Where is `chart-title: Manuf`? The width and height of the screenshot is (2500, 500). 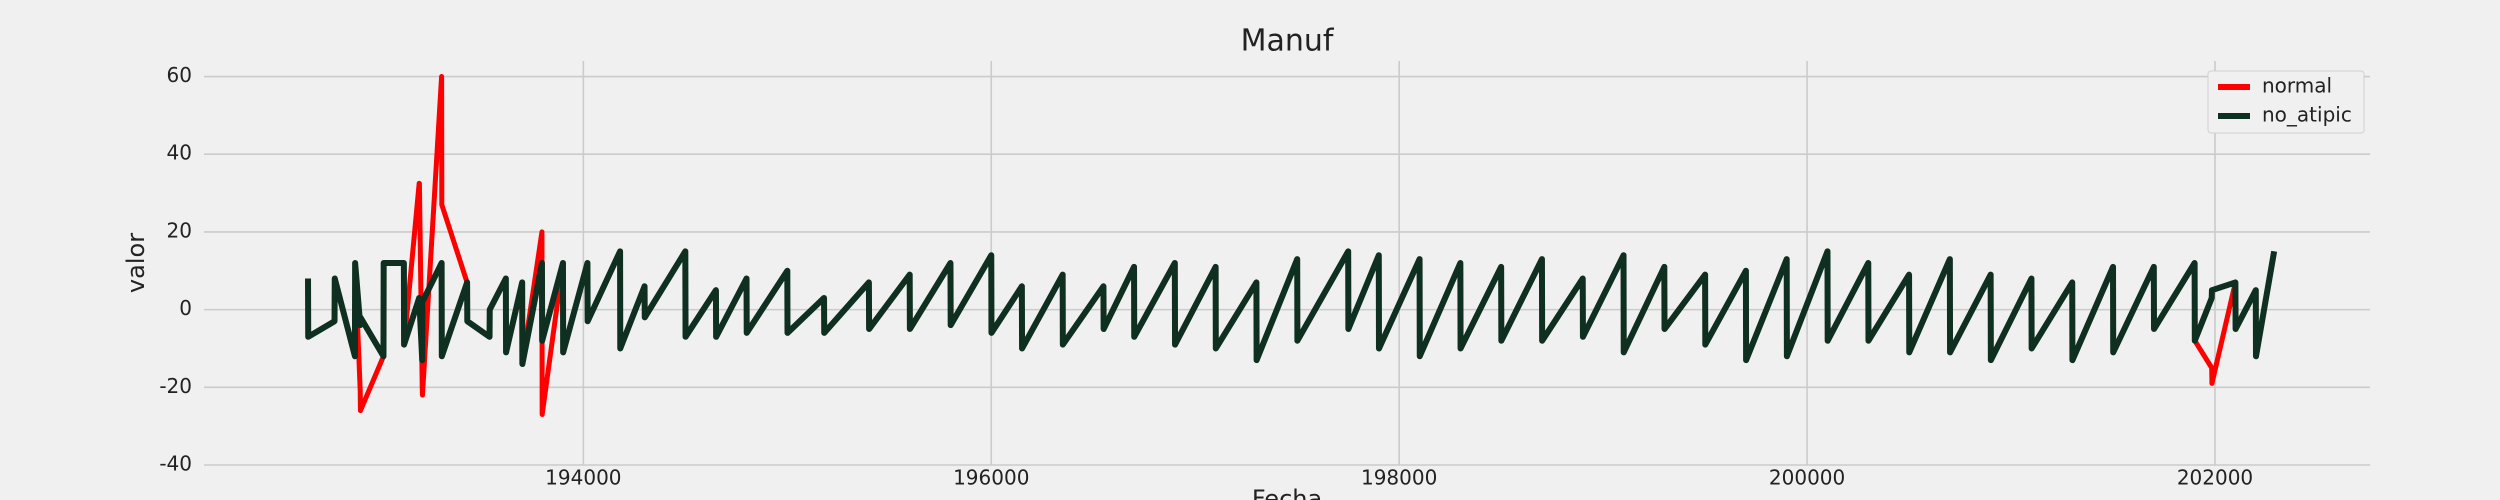
chart-title: Manuf is located at coordinates (1288, 41).